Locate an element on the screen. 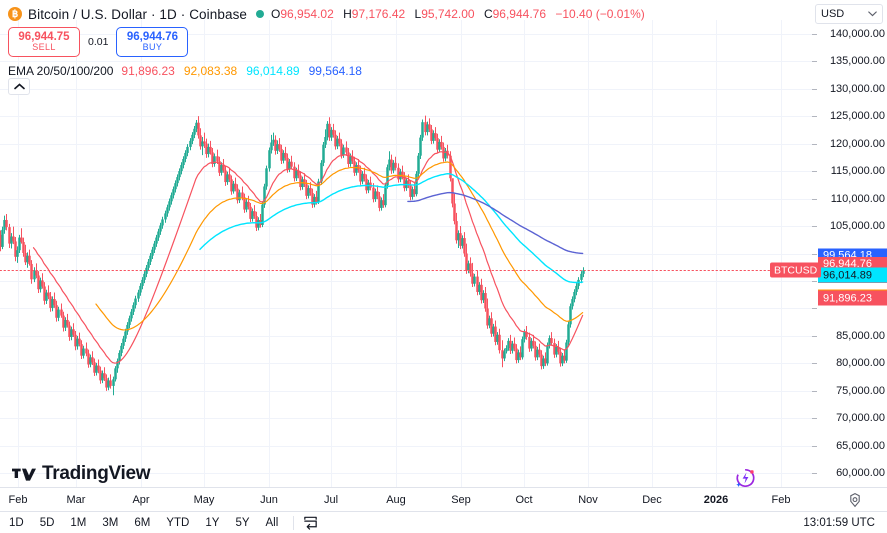  range-button-5d: 5D is located at coordinates (47, 522).